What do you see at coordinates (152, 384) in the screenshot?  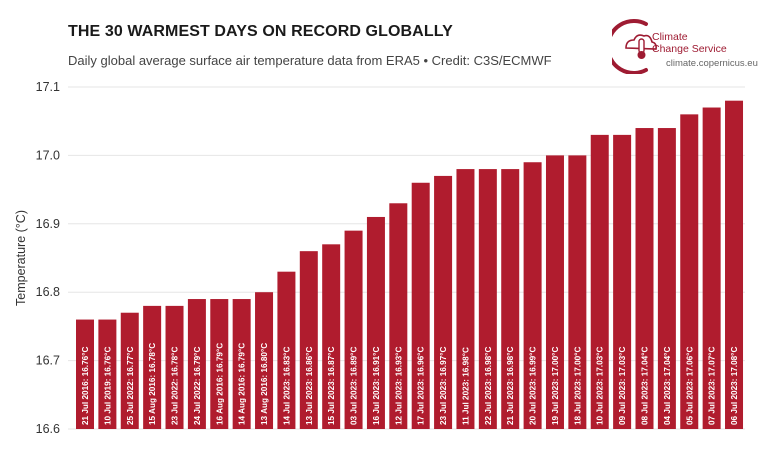 I see `bar-data-label: 15 Aug 2016: 16.78°C` at bounding box center [152, 384].